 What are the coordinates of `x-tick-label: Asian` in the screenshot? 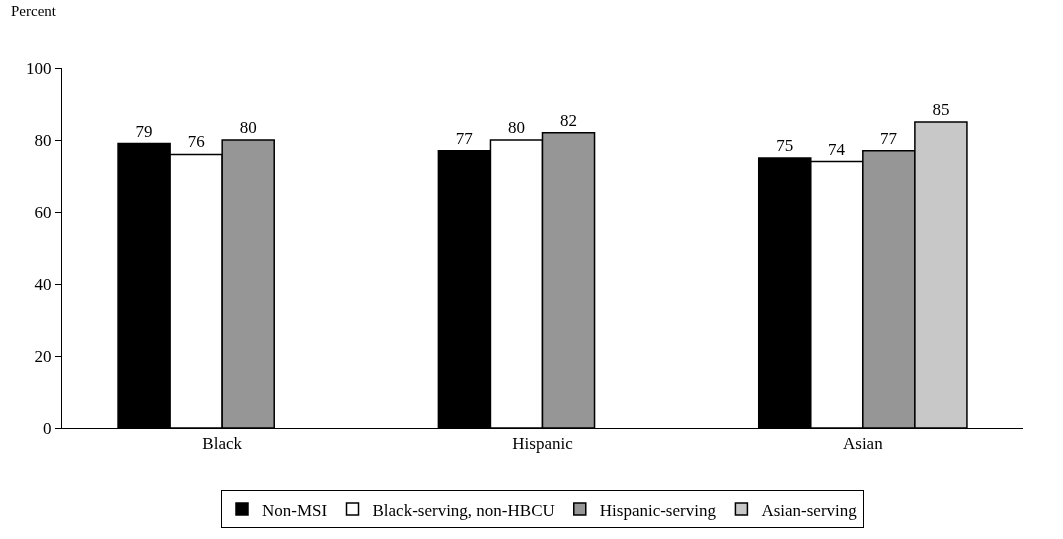 It's located at (863, 444).